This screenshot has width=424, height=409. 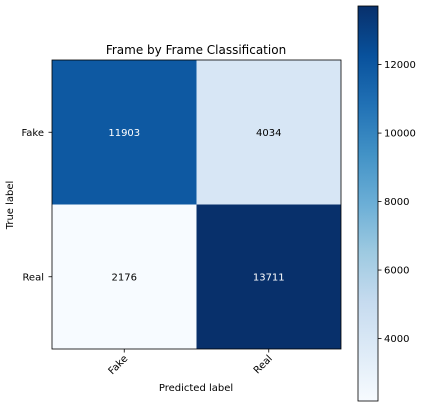 I want to click on y-axis-ticks: Fake Real, so click(x=36, y=205).